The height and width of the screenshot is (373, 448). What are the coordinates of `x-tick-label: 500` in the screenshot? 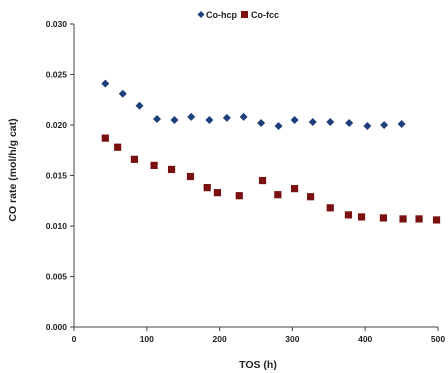 It's located at (438, 339).